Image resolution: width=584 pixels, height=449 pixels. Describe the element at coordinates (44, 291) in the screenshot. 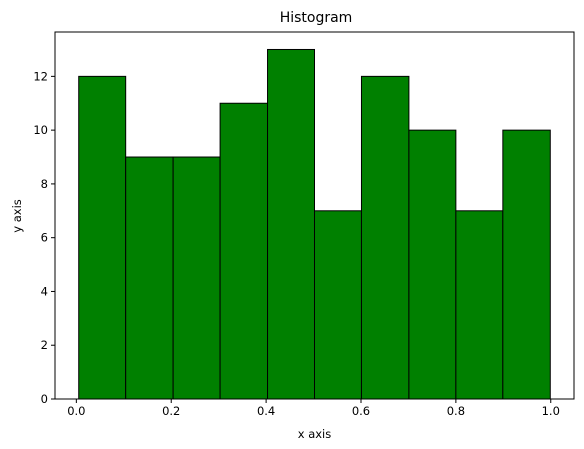

I see `y-tick-label: 4` at that location.